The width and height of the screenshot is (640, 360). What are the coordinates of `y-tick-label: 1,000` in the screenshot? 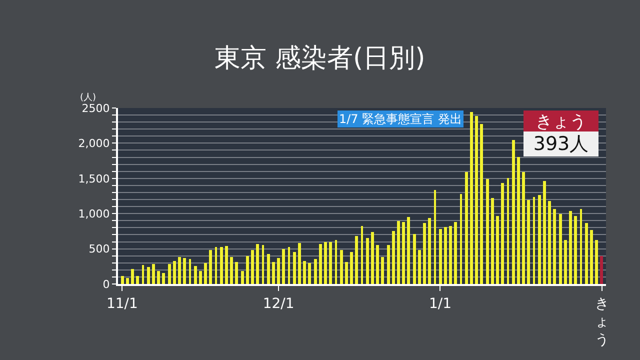 It's located at (94, 213).